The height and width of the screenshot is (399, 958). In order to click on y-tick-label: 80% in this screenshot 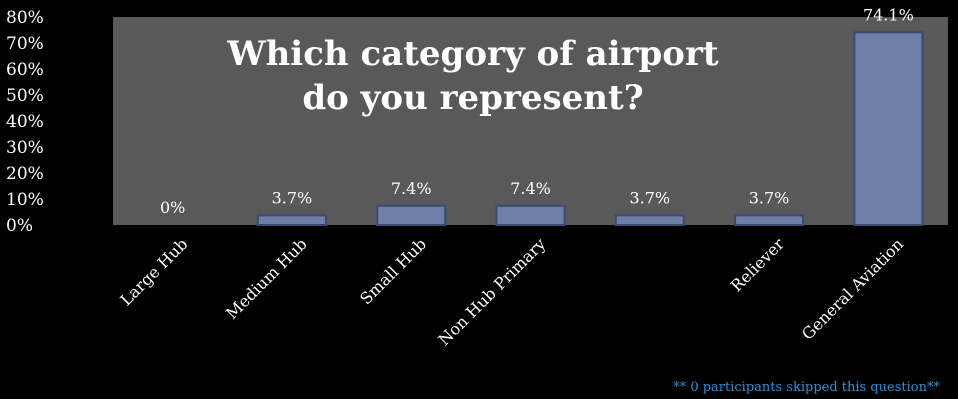, I will do `click(25, 18)`.